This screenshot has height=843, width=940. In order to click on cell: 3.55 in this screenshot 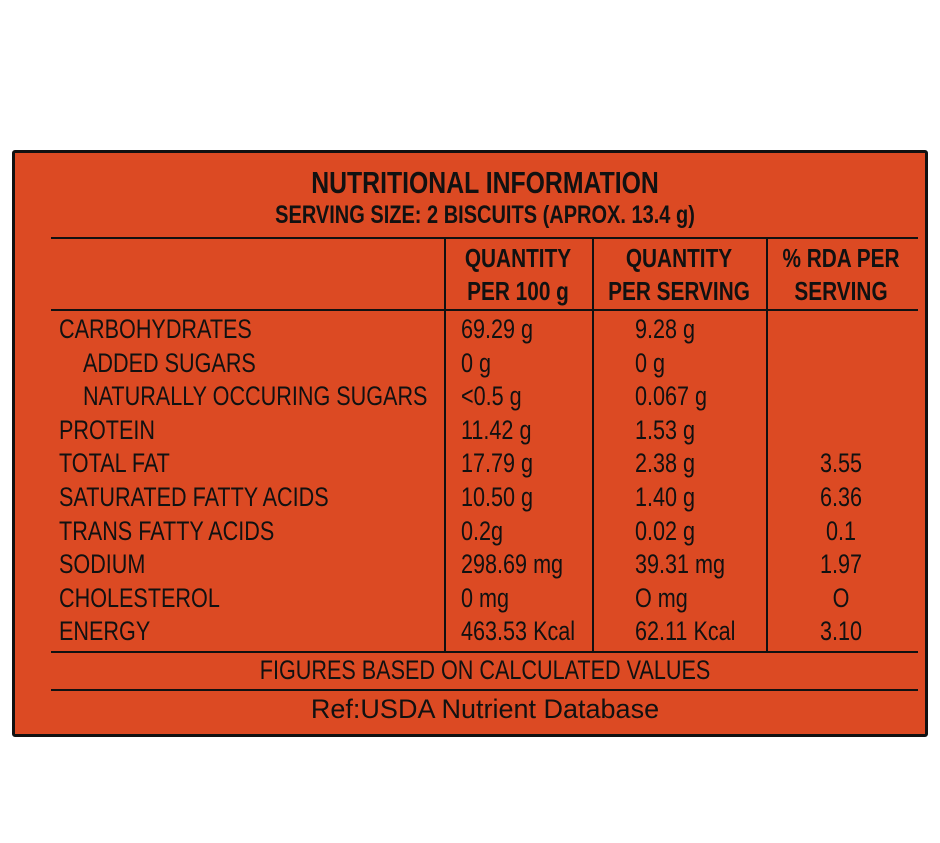, I will do `click(841, 463)`.